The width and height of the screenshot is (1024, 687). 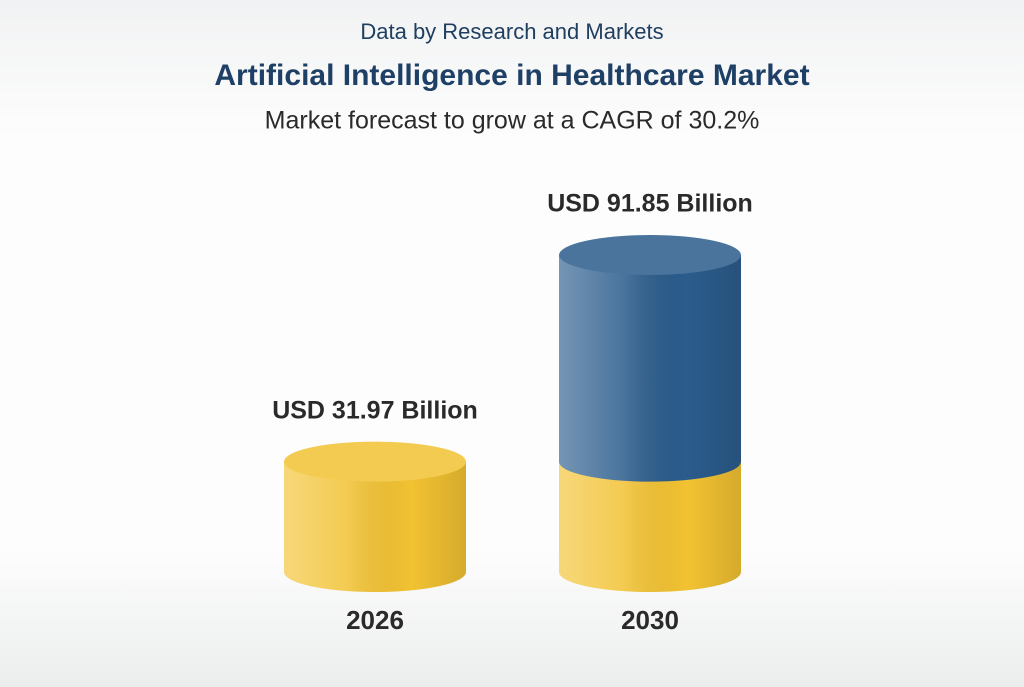 What do you see at coordinates (650, 204) in the screenshot?
I see `value-label: USD 91.85 Billion` at bounding box center [650, 204].